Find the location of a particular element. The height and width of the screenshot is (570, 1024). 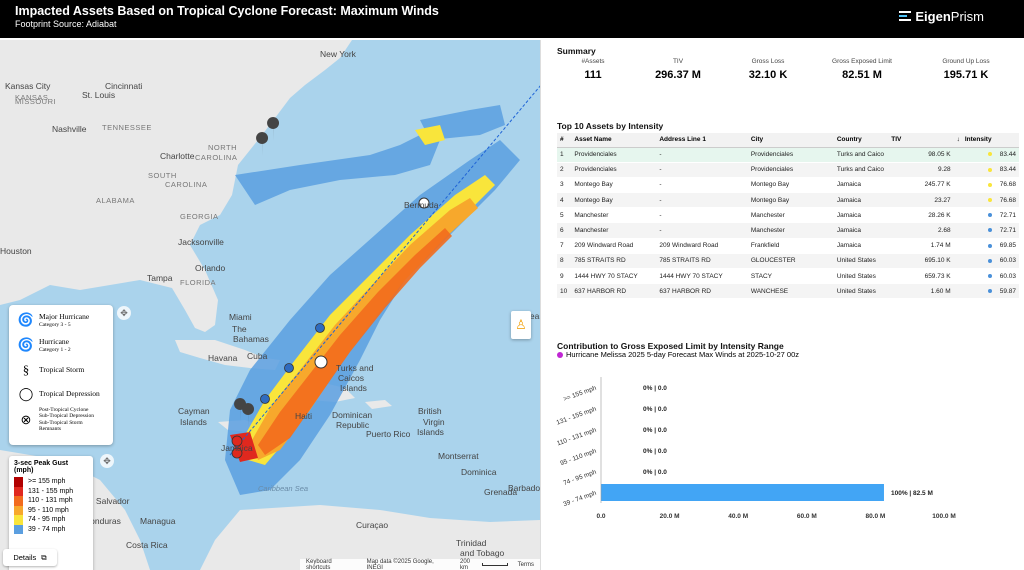

map-place-label: TENNESSEE is located at coordinates (127, 127).